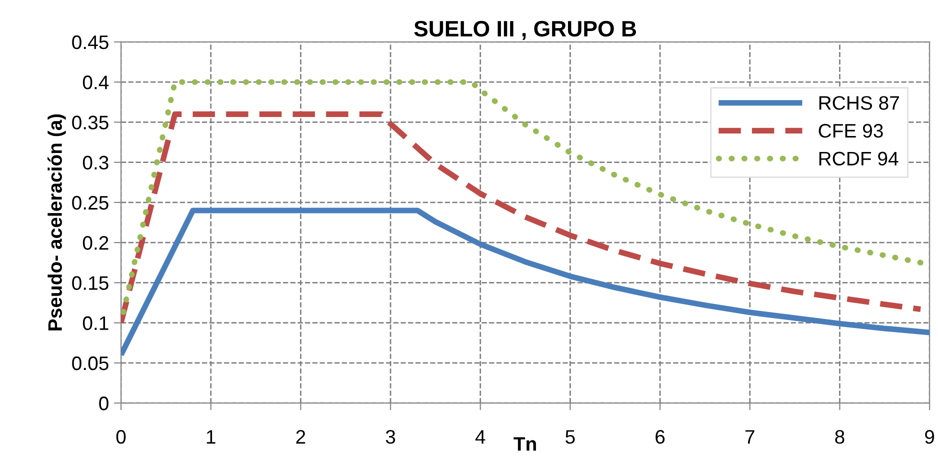 This screenshot has height=466, width=938. What do you see at coordinates (391, 437) in the screenshot?
I see `x-tick-label: 3` at bounding box center [391, 437].